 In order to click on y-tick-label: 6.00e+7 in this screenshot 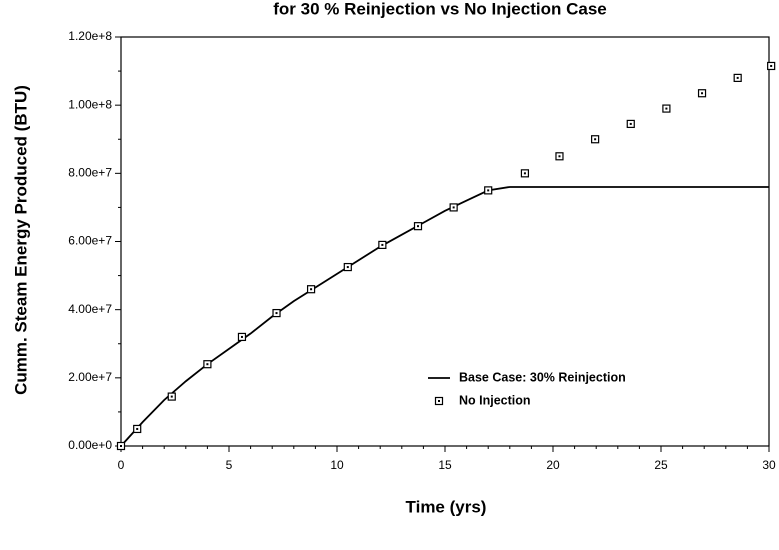, I will do `click(90, 241)`.